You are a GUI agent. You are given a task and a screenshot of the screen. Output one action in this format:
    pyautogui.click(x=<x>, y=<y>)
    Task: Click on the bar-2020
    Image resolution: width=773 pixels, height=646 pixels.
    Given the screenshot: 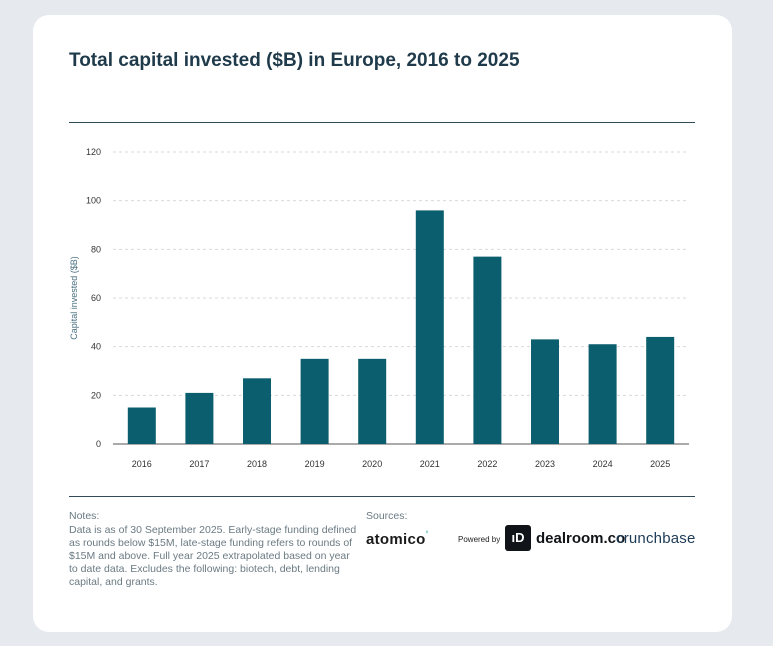 What is the action you would take?
    pyautogui.click(x=372, y=401)
    